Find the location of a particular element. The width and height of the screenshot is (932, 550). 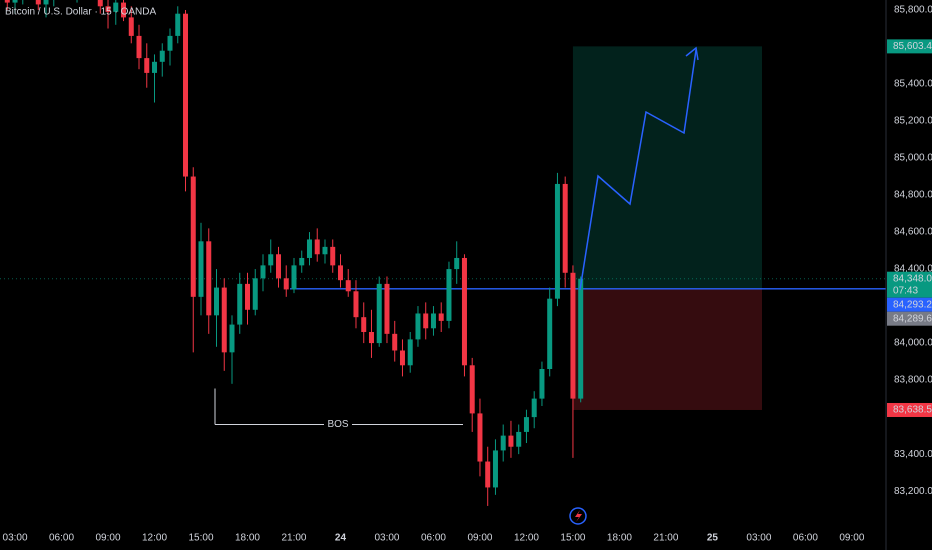

projection-arrow is located at coordinates (638, 170).